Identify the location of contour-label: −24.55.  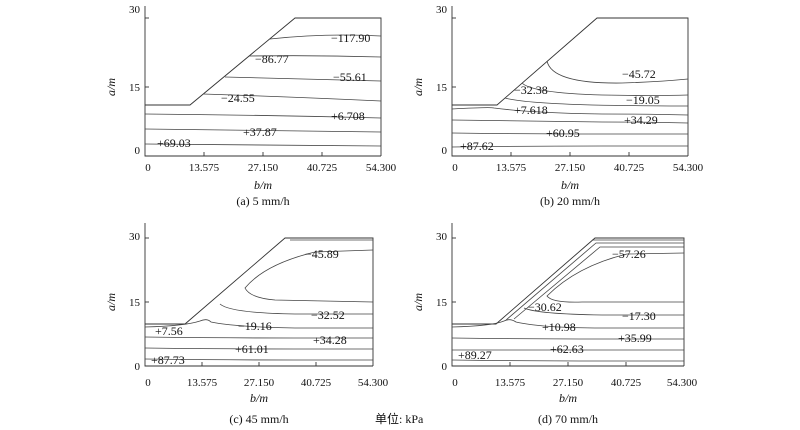
(238, 98).